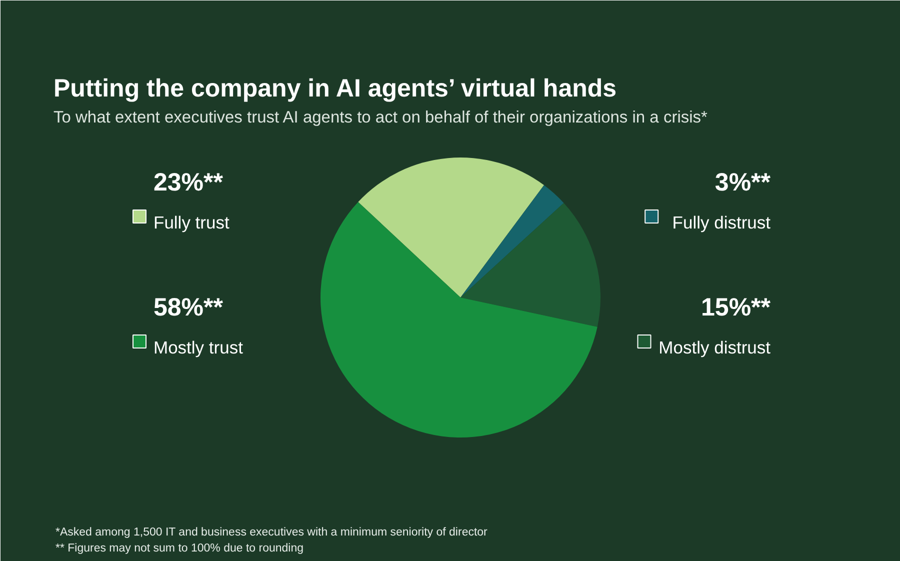 The image size is (900, 561). Describe the element at coordinates (189, 182) in the screenshot. I see `data-label: 23%**` at that location.